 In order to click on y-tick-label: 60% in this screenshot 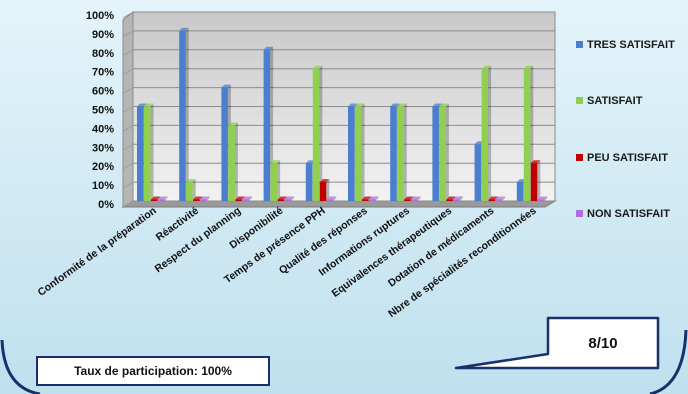, I will do `click(103, 92)`.